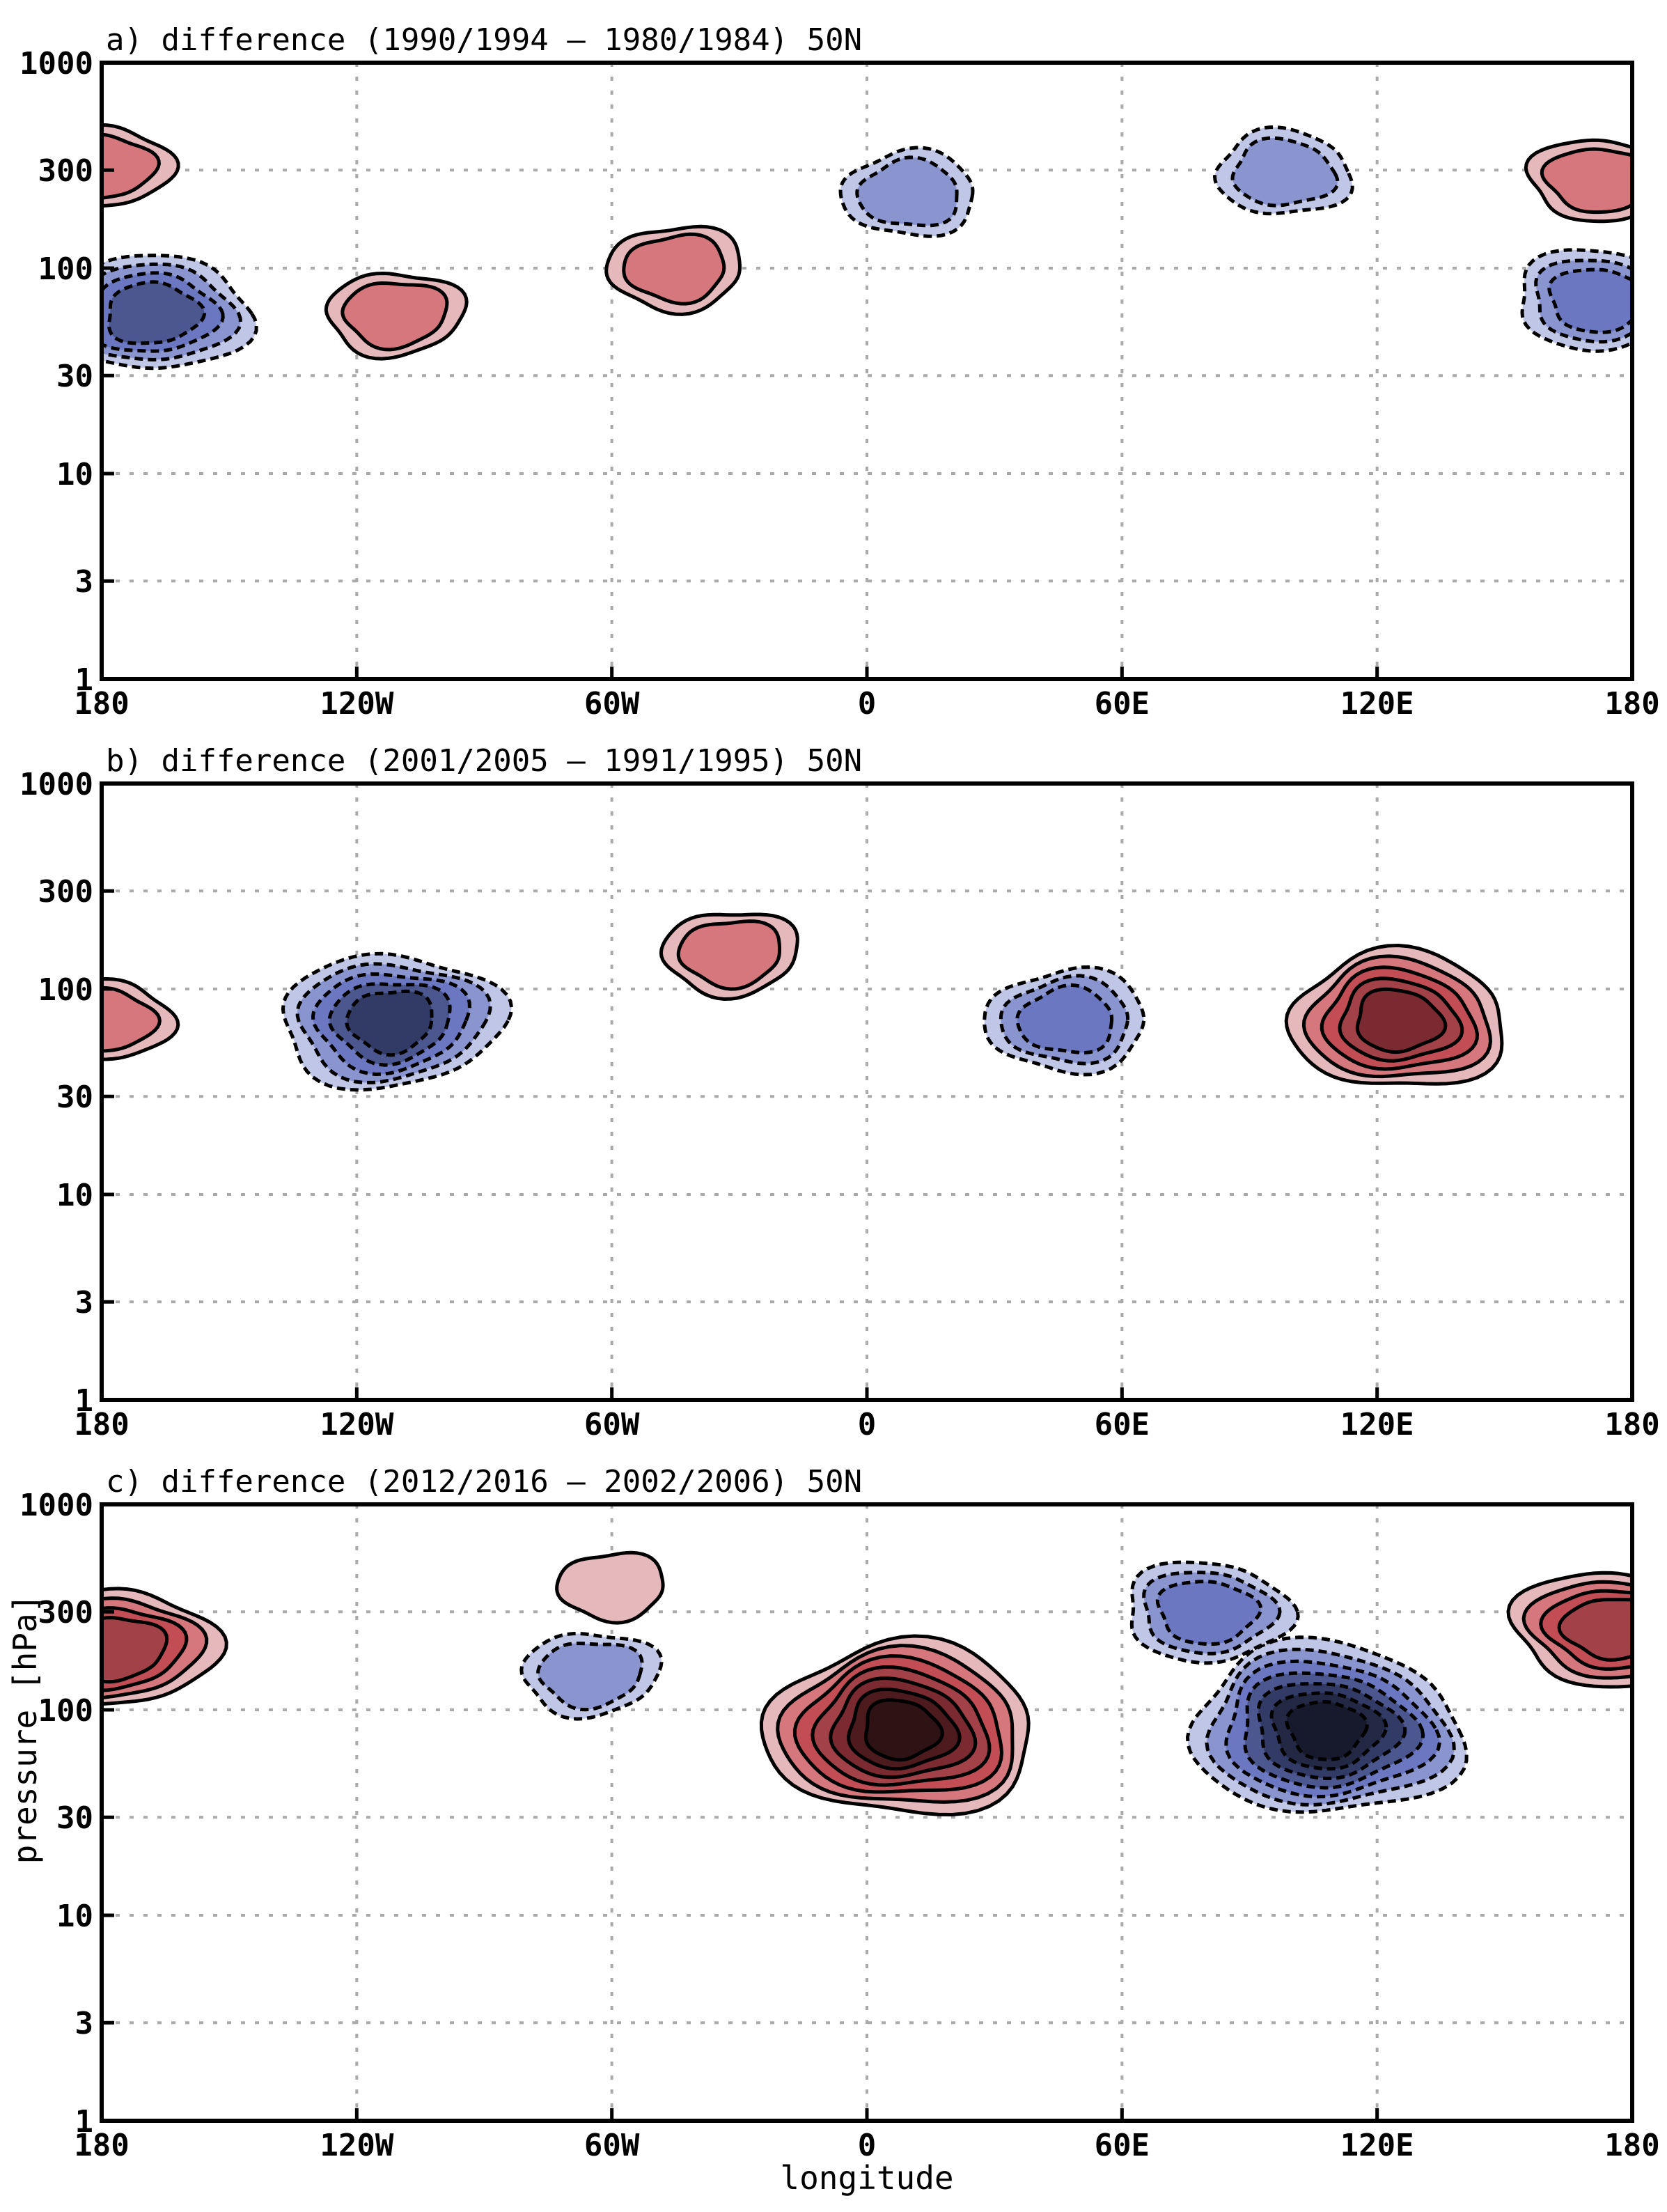 The image size is (1667, 2212). What do you see at coordinates (866, 2178) in the screenshot?
I see `x-axis-label: longitude` at bounding box center [866, 2178].